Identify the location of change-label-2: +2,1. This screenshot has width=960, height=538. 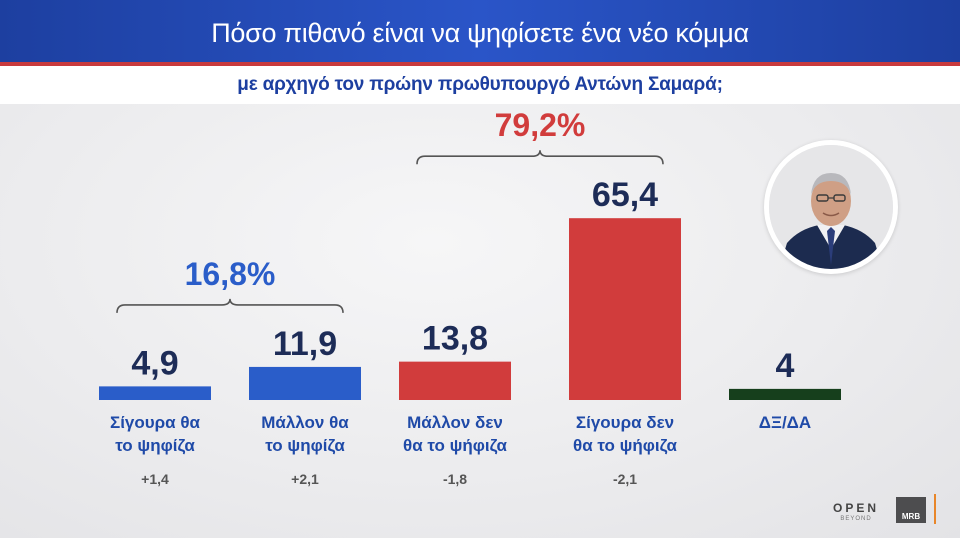
(305, 479).